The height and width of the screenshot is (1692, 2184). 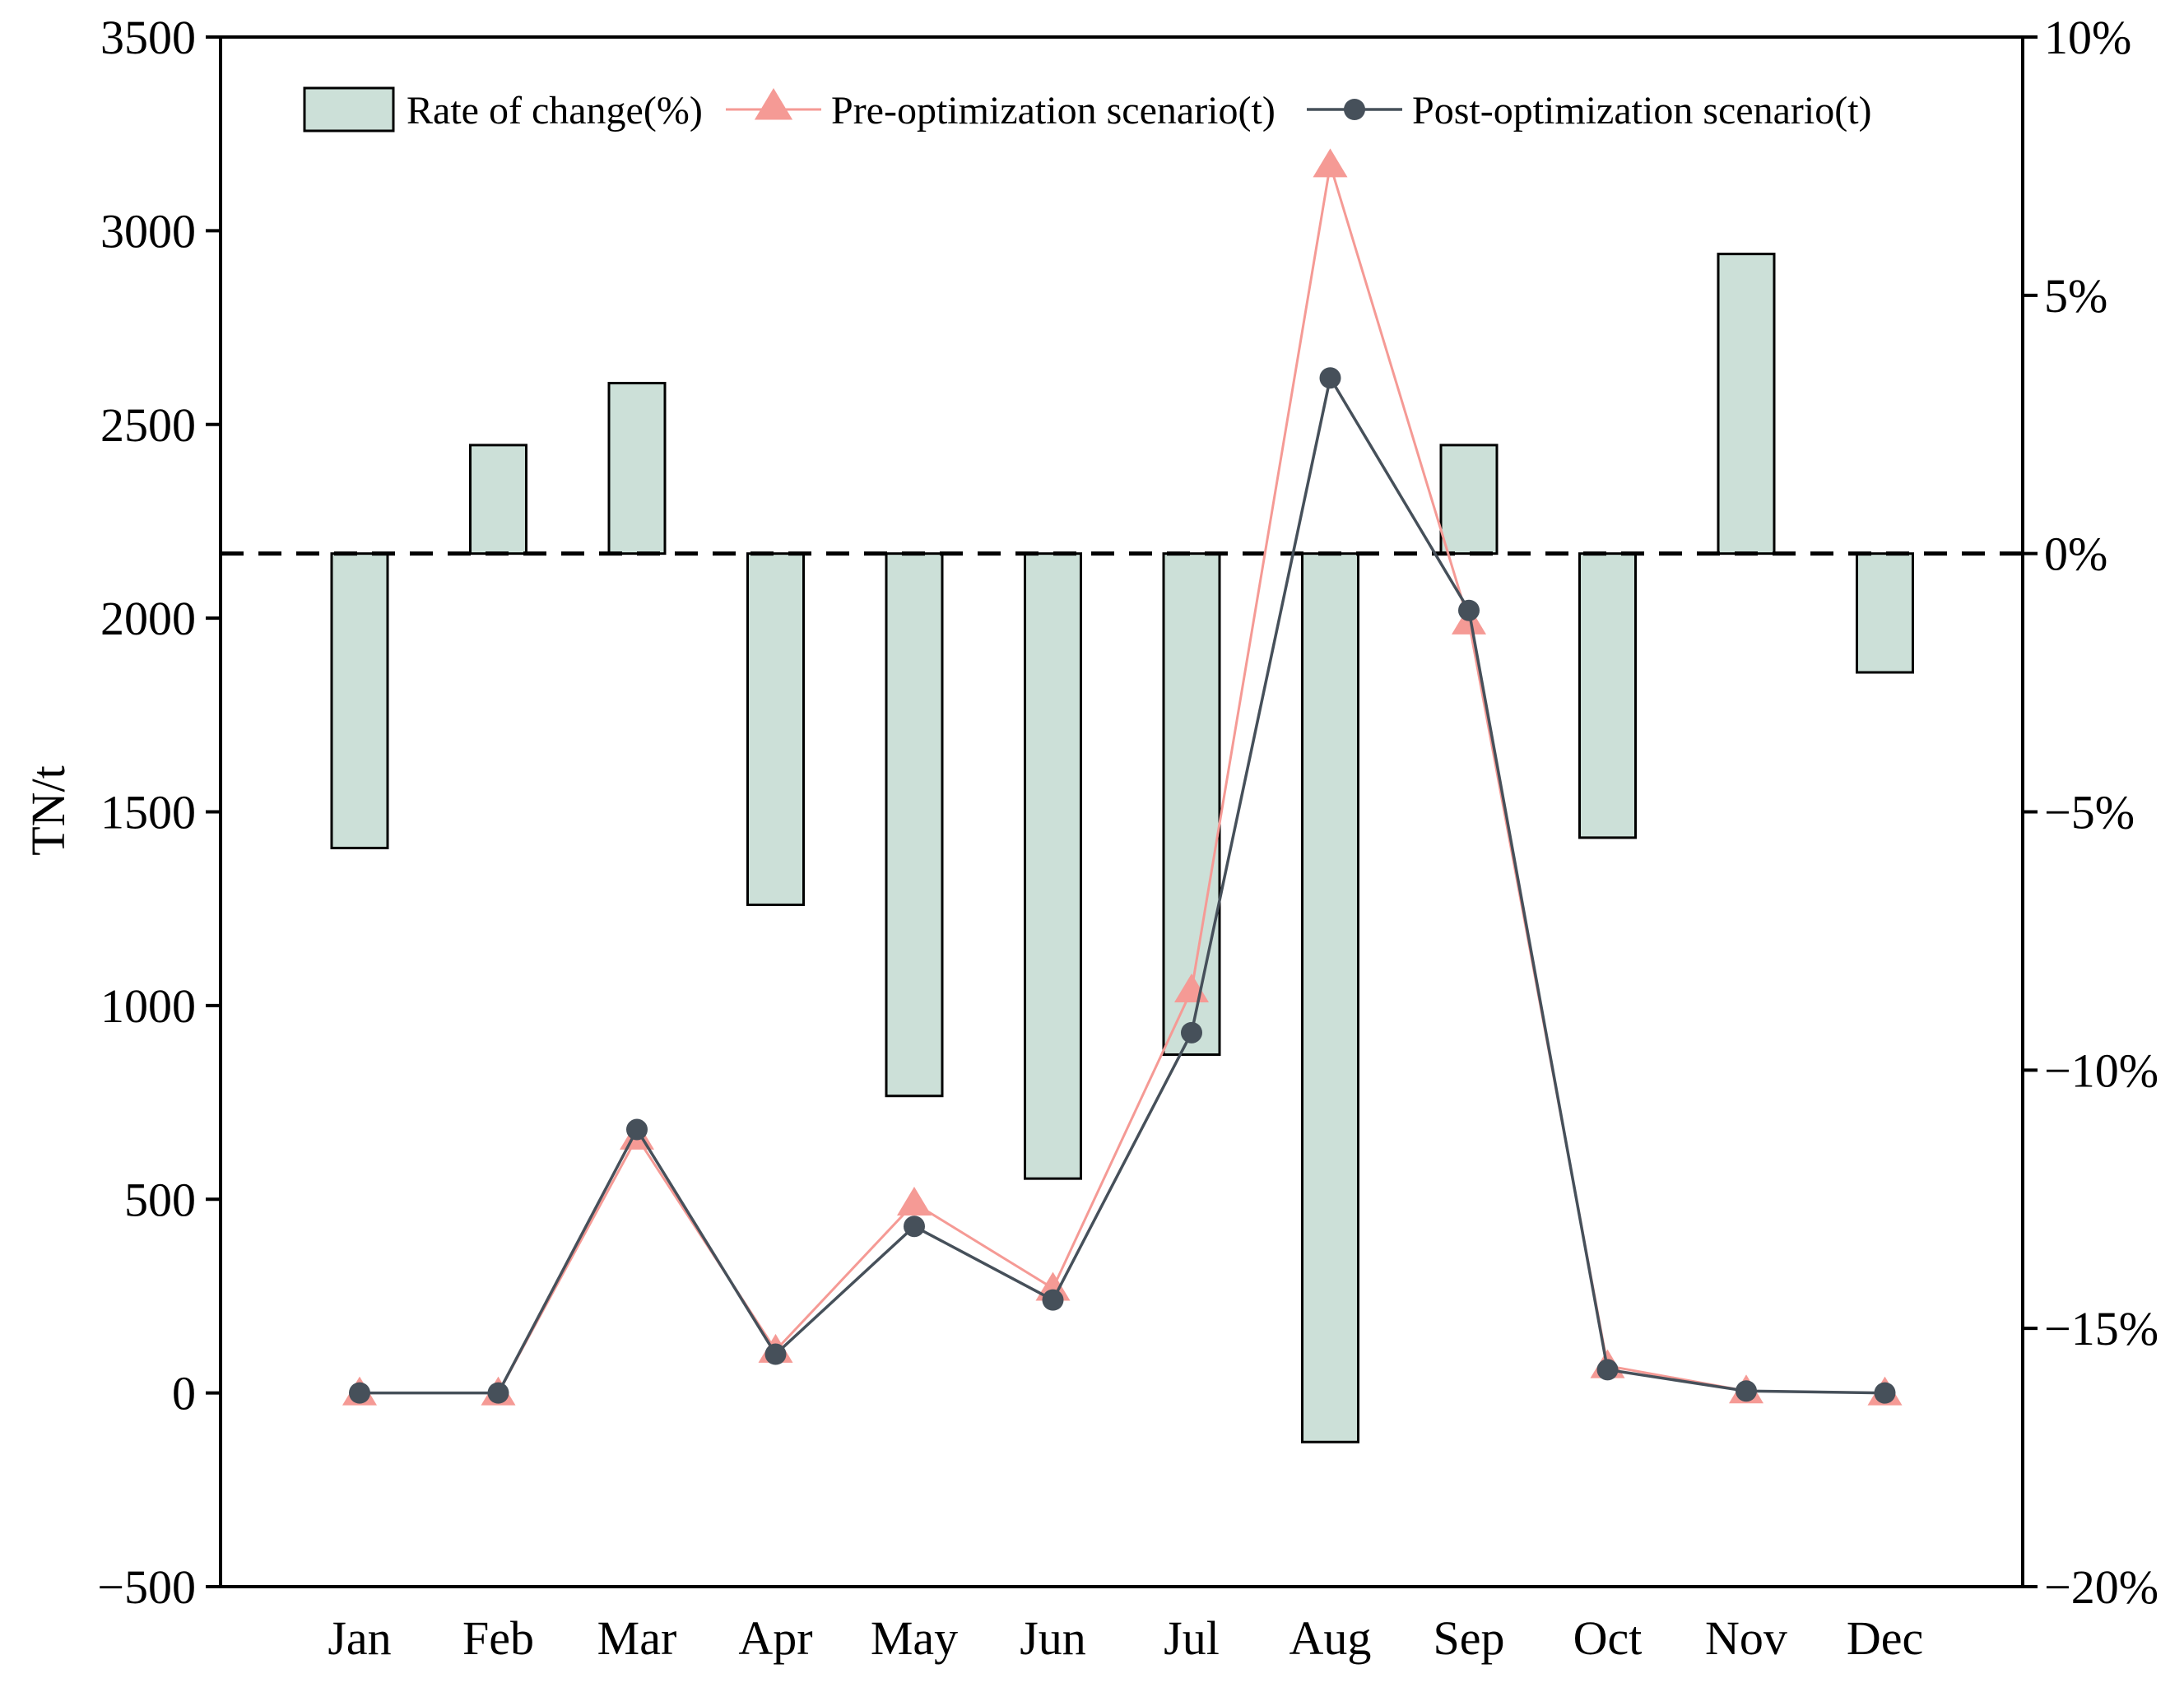 I want to click on bar-aug, so click(x=1330, y=997).